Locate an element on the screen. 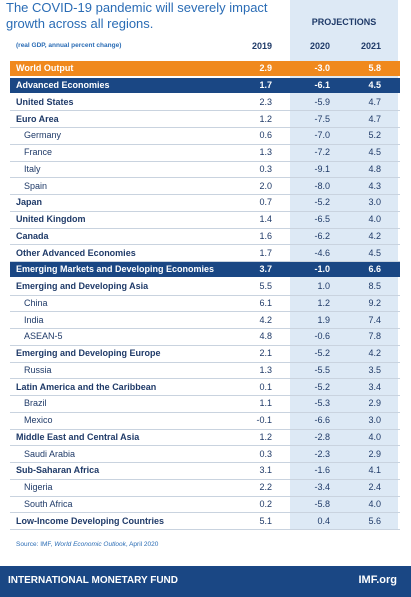  row-value: -5.9 is located at coordinates (322, 101).